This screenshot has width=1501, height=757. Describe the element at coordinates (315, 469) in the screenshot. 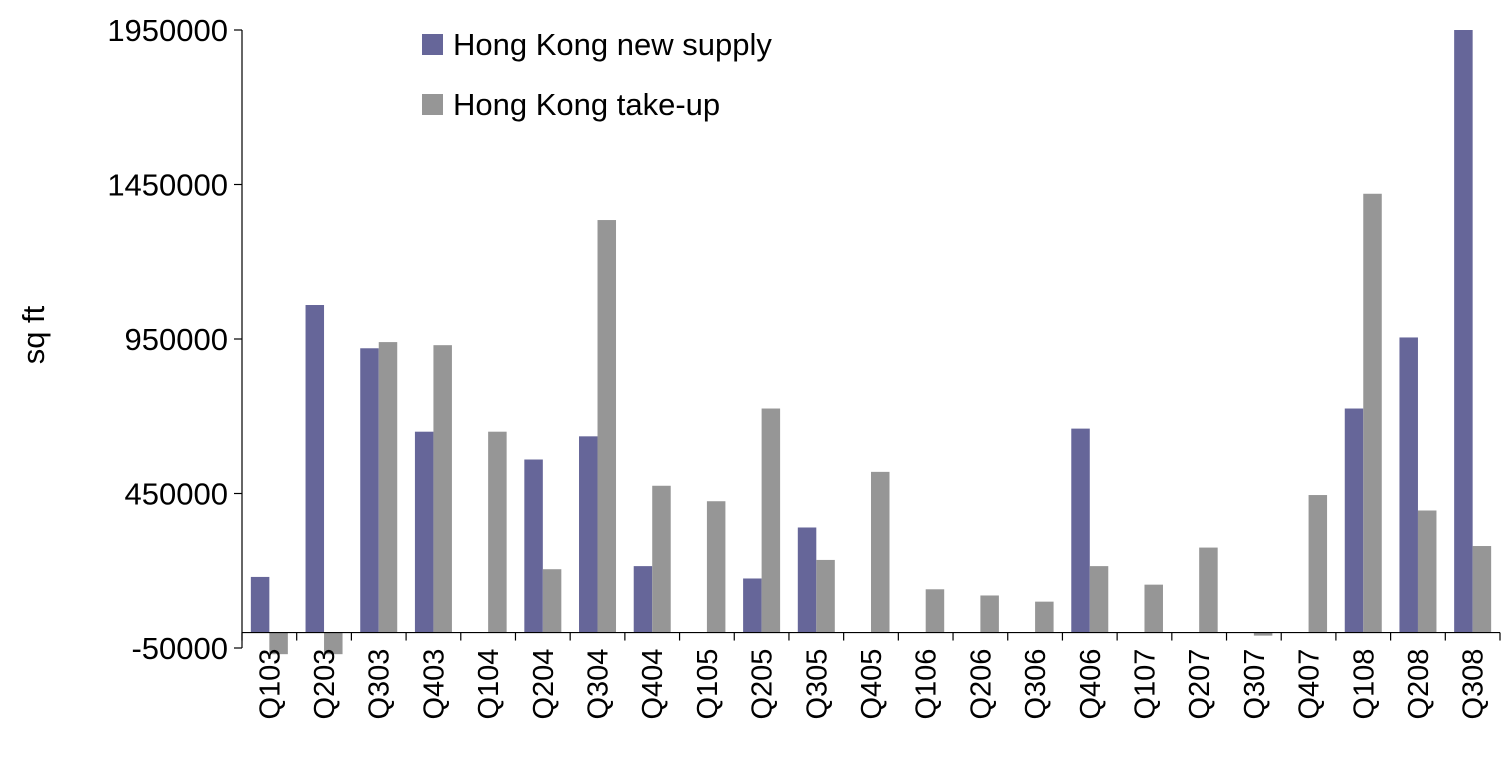

I see `bar-new-supply-Q203` at that location.